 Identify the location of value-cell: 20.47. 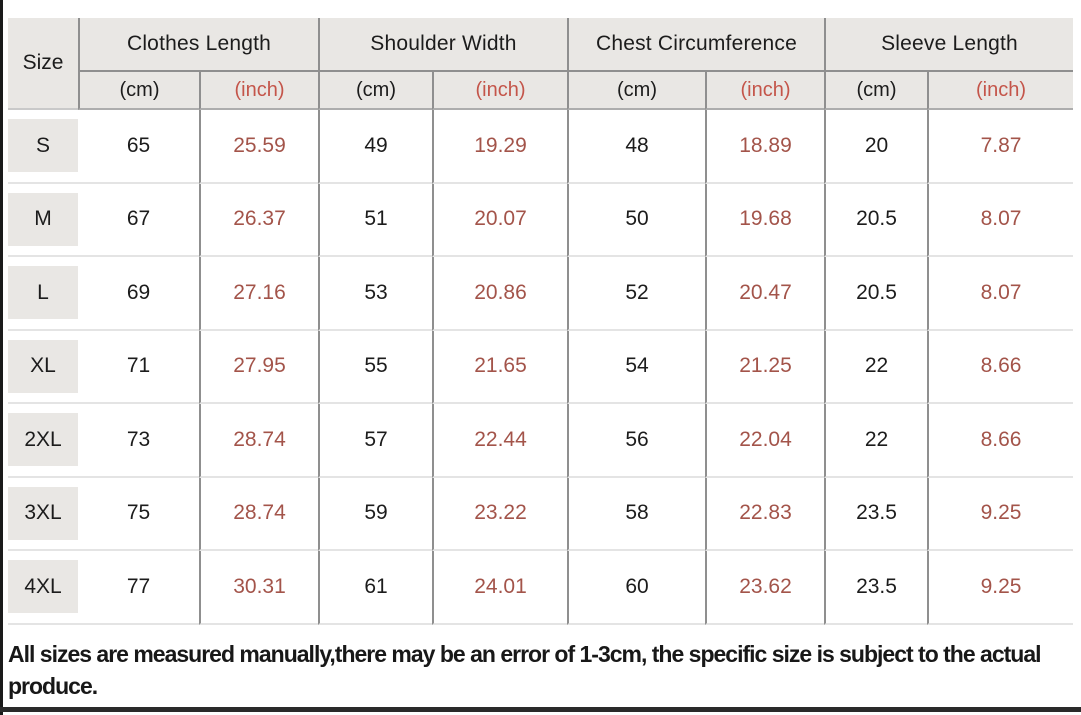
(764, 294).